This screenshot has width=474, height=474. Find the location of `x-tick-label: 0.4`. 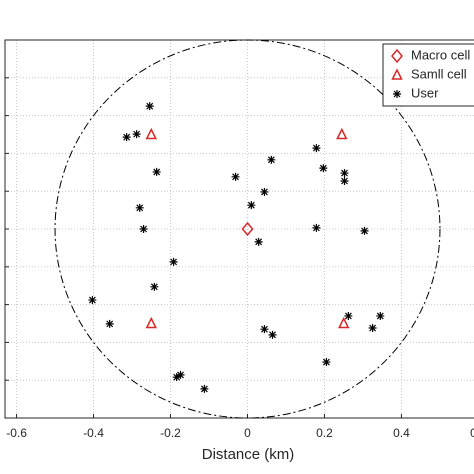

x-tick-label: 0.4 is located at coordinates (401, 433).